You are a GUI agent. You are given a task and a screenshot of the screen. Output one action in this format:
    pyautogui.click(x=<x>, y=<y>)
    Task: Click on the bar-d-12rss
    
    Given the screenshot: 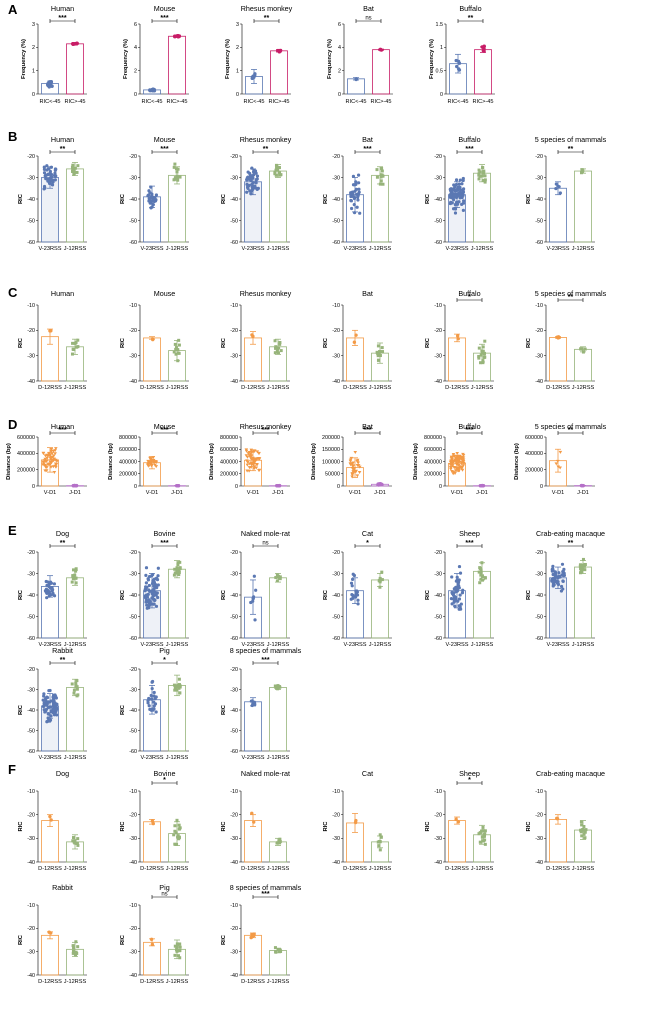 What is the action you would take?
    pyautogui.click(x=253, y=955)
    